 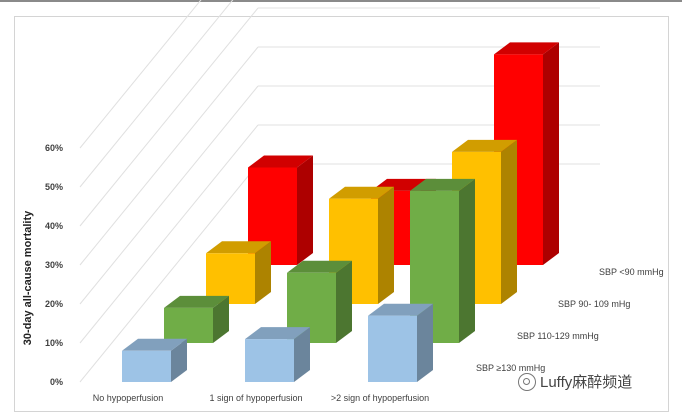 What do you see at coordinates (558, 336) in the screenshot?
I see `series-label: SBP 110-129 mmHg` at bounding box center [558, 336].